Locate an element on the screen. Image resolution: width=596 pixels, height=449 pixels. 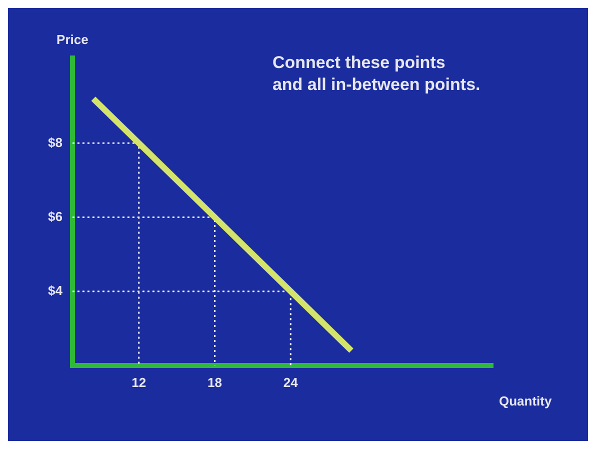
y-axis-title: Price is located at coordinates (72, 39).